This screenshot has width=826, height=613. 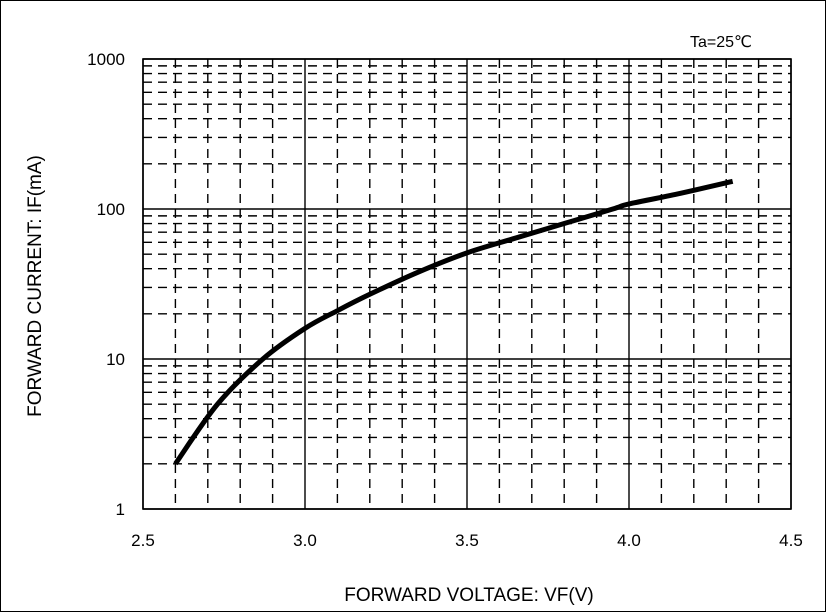 I want to click on y-tick-label: 1000, so click(x=106, y=59).